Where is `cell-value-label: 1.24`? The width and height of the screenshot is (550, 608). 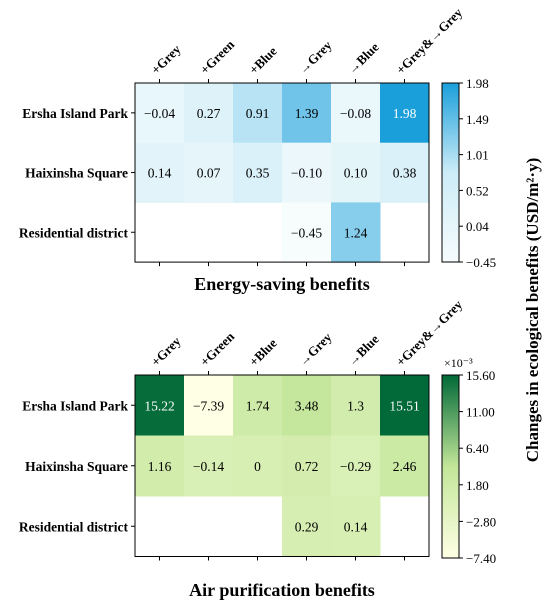
cell-value-label: 1.24 is located at coordinates (356, 232).